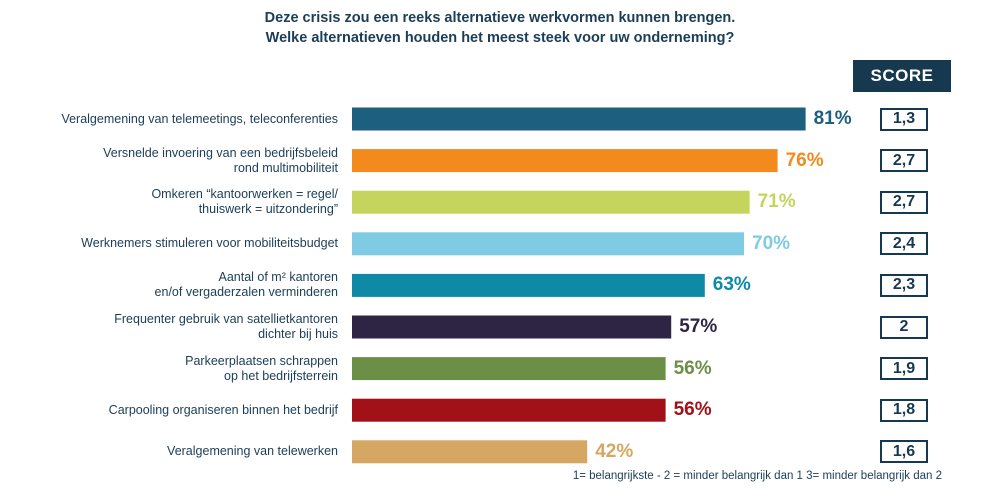 This screenshot has width=1000, height=496. What do you see at coordinates (246, 292) in the screenshot?
I see `category-label-5-line-2: en/of vergaderzalen verminderen` at bounding box center [246, 292].